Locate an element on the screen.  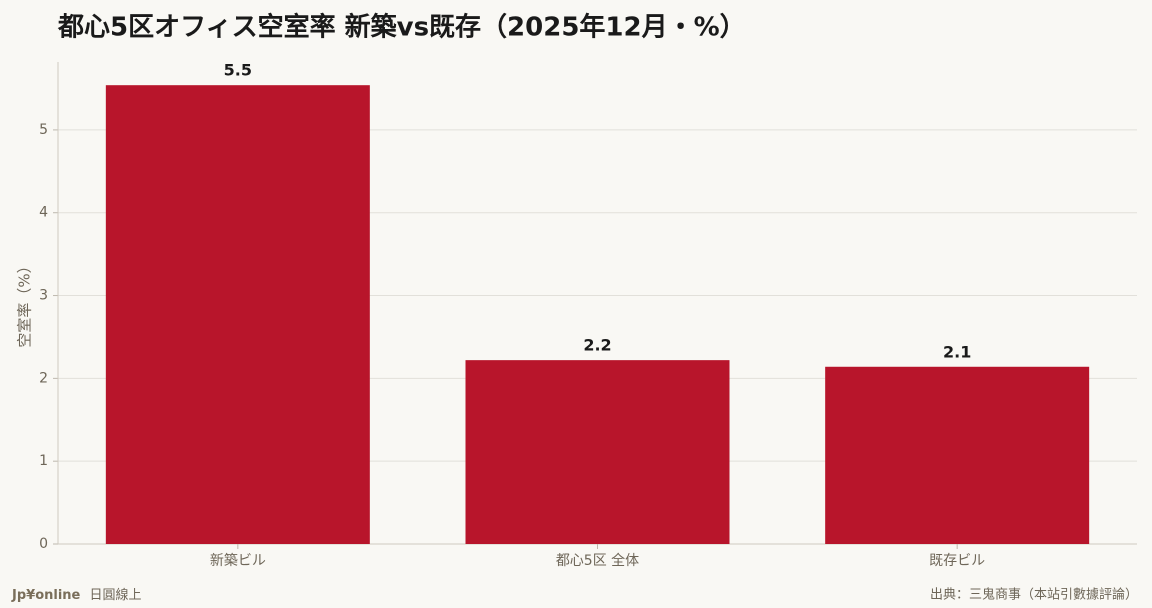
value-label: 2.2 is located at coordinates (597, 345).